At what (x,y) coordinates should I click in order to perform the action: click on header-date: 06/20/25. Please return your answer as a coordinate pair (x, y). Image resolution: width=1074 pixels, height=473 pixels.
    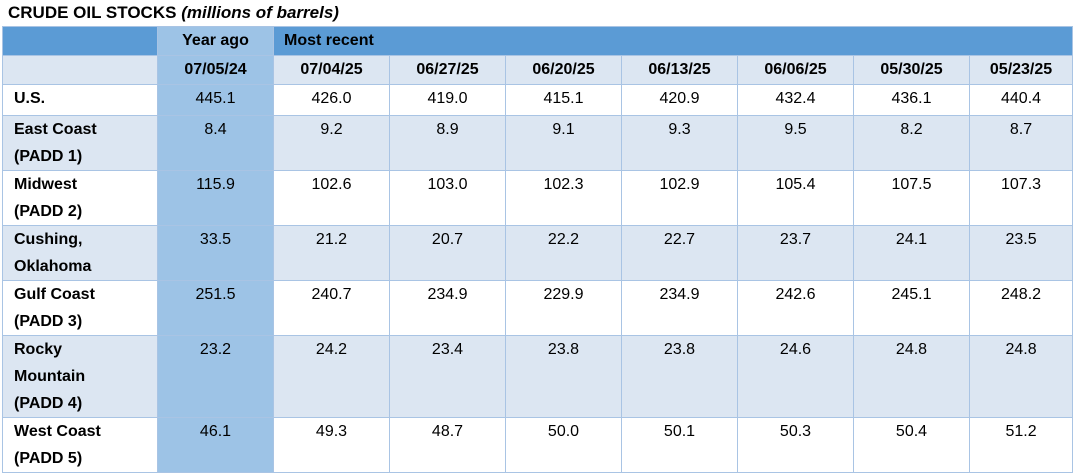
    Looking at the image, I should click on (563, 70).